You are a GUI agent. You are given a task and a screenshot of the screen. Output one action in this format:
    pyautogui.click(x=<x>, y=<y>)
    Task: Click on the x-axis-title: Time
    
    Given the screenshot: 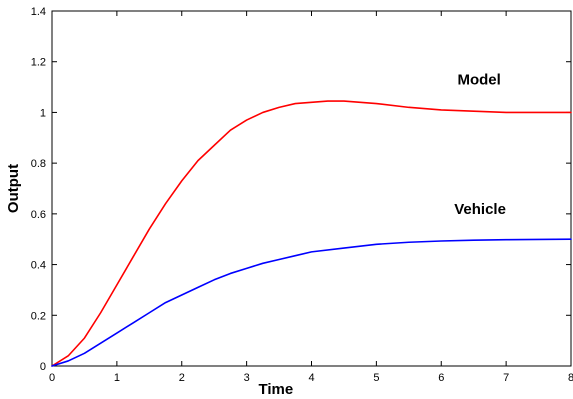 What is the action you would take?
    pyautogui.click(x=275, y=389)
    